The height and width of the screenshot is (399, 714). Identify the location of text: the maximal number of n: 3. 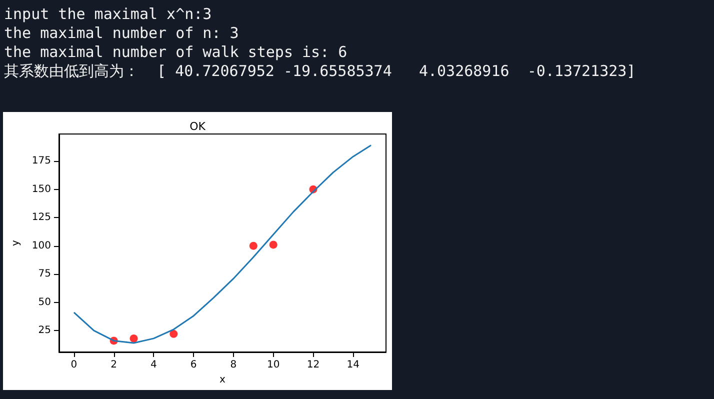
(122, 33).